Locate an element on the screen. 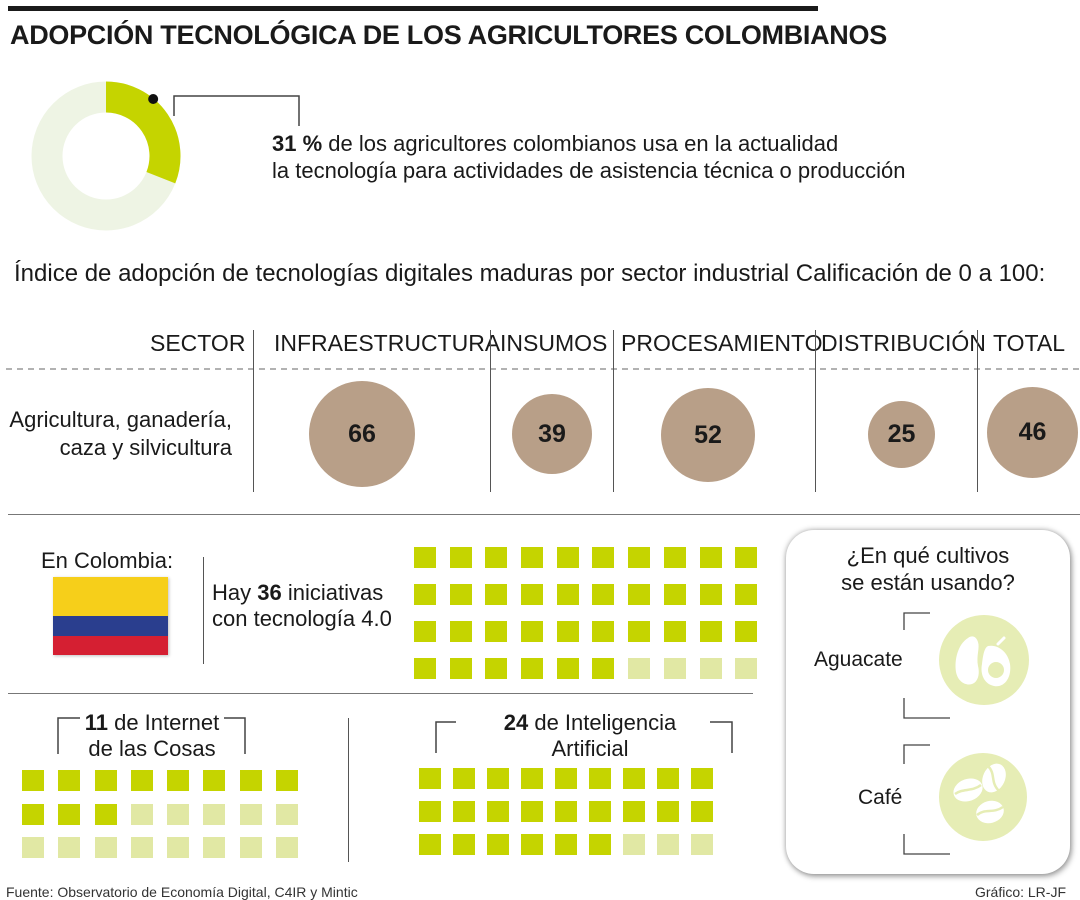 This screenshot has height=900, width=1080. iot-ai-divider is located at coordinates (348, 790).